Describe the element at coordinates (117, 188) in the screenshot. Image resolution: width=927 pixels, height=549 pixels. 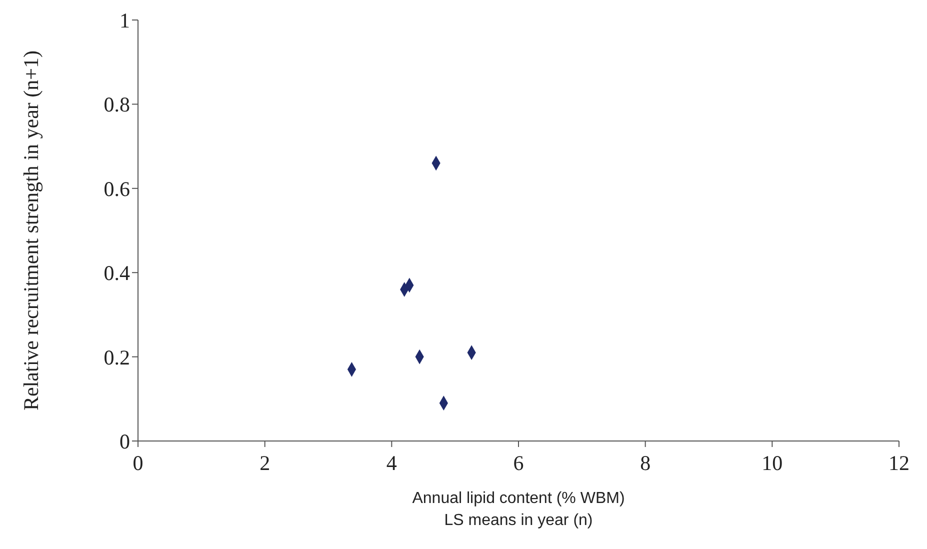
I see `y-tick-label: 0.6` at that location.